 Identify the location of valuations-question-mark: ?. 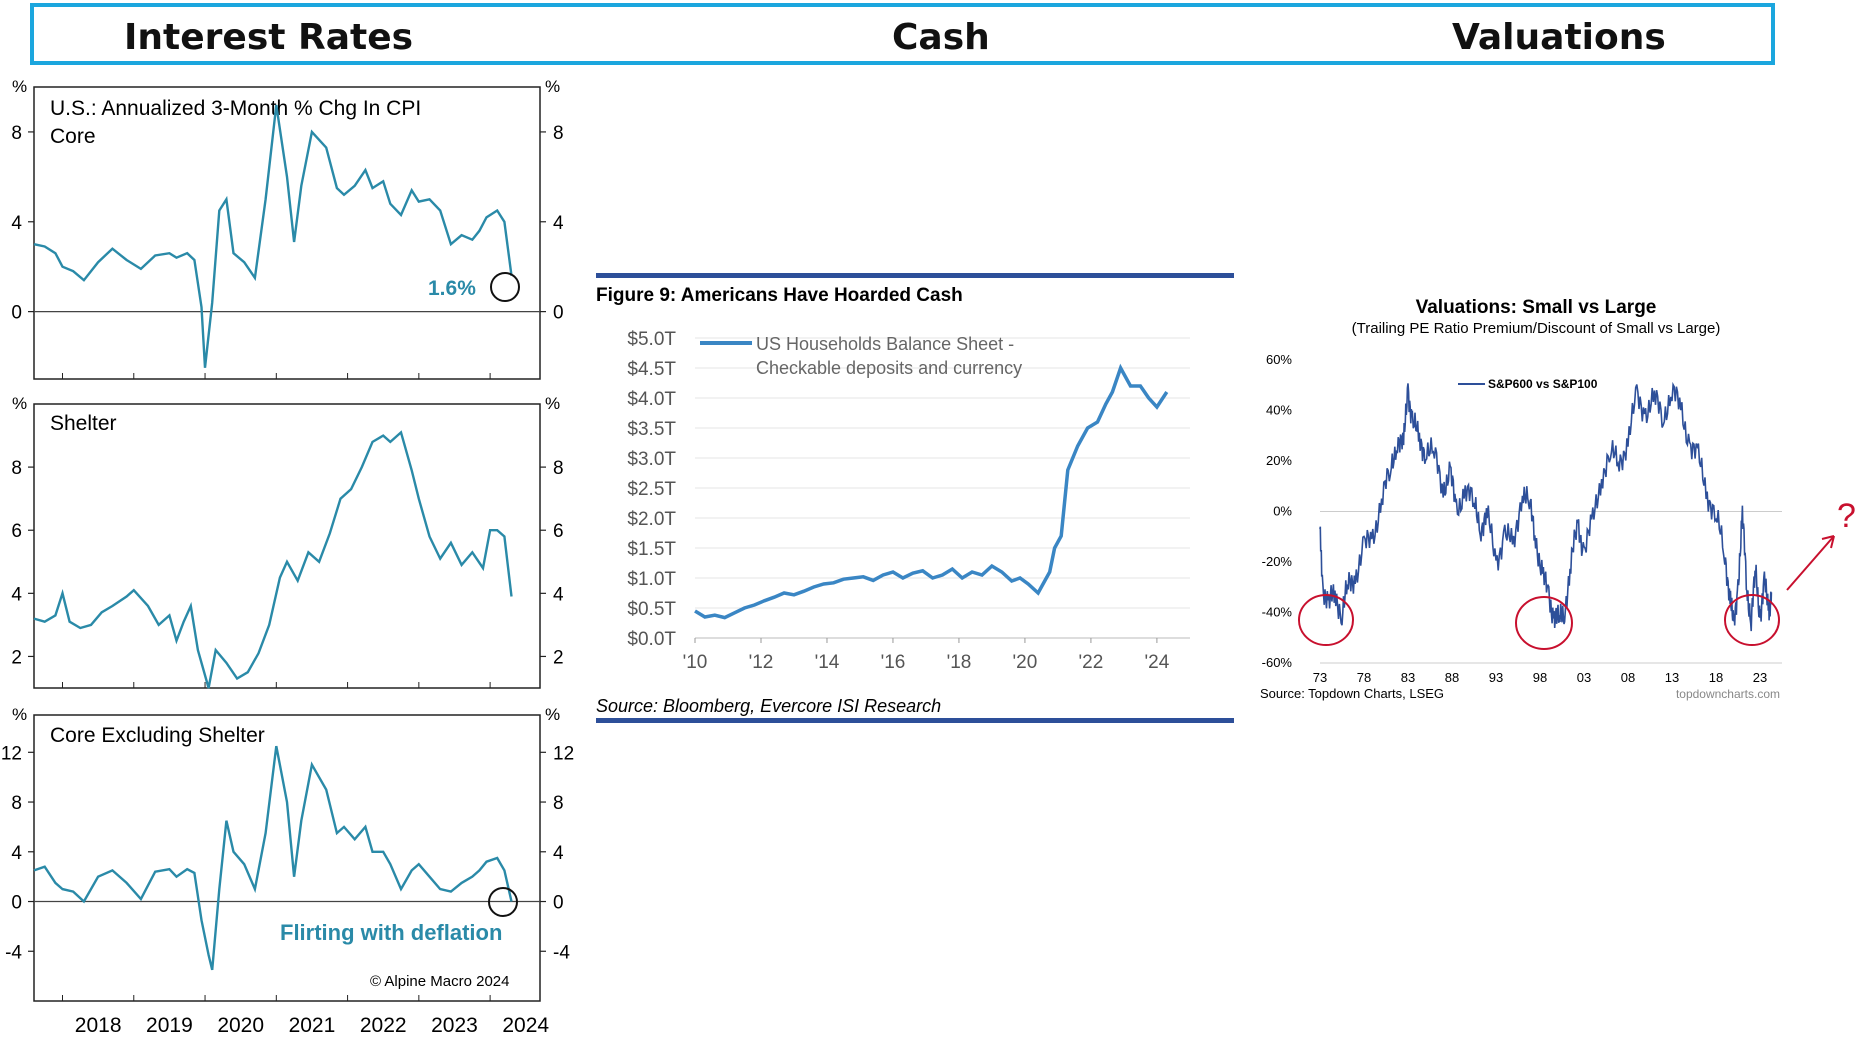
(1846, 516).